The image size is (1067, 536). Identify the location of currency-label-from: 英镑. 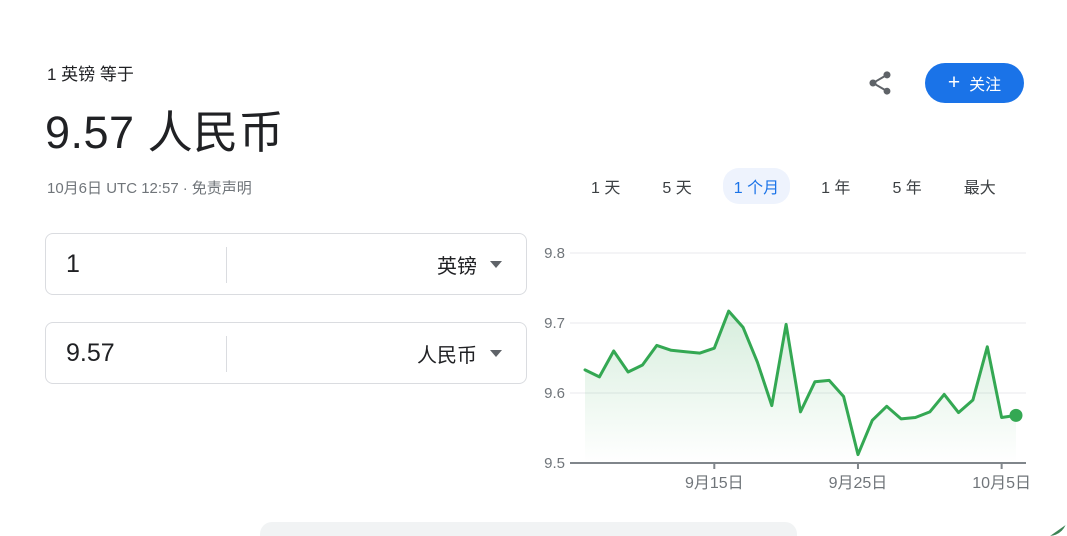
(457, 266).